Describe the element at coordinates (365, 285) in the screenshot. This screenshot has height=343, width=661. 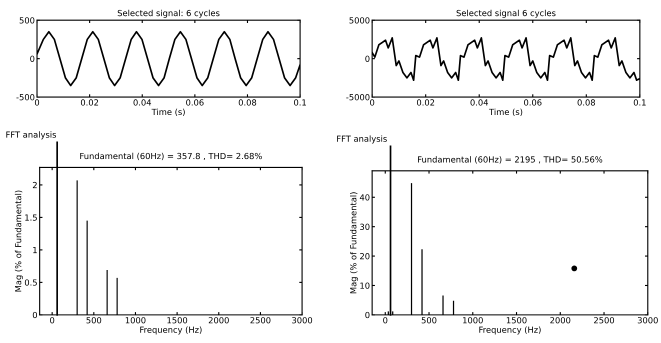
I see `y-tick-label: 10` at that location.